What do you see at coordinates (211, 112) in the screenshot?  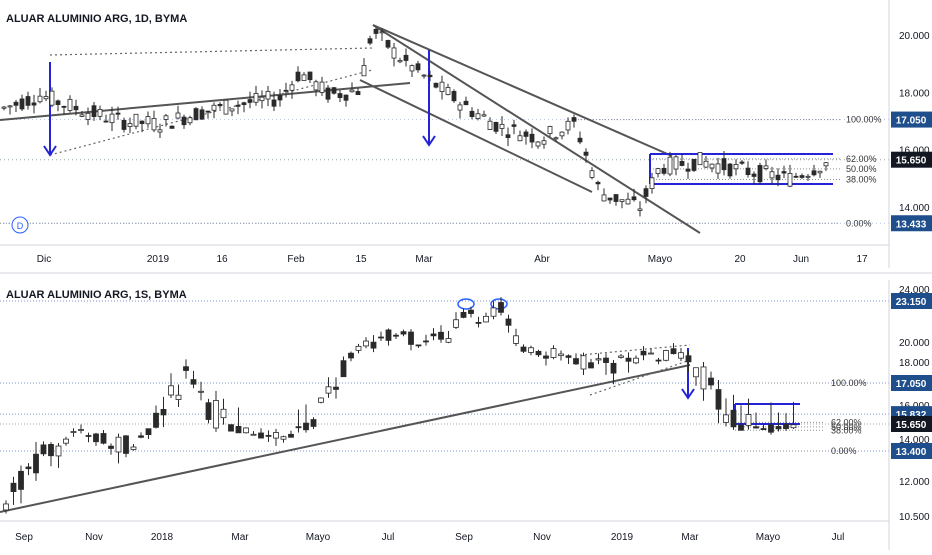 I see `daily-triangle-bottom` at bounding box center [211, 112].